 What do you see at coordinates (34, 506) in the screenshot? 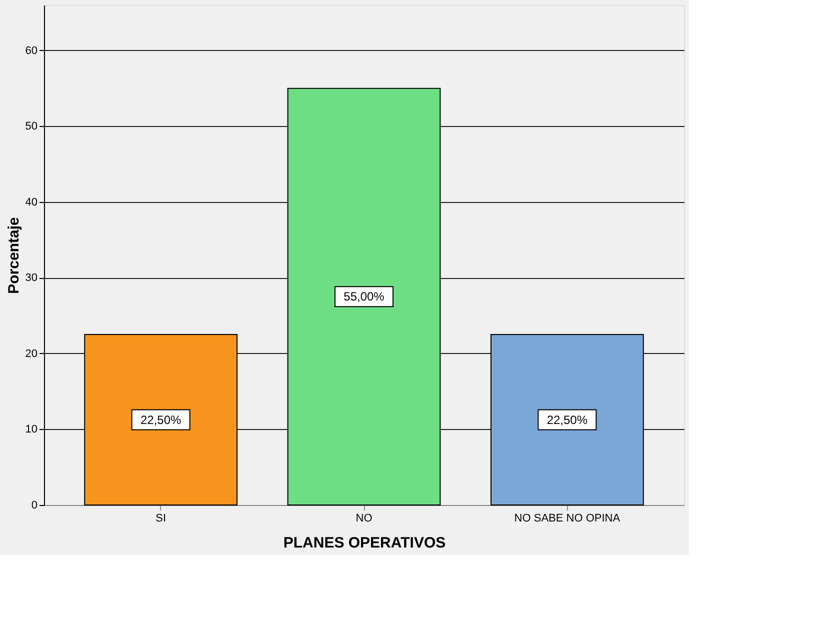
I see `y-tick-label: 0` at bounding box center [34, 506].